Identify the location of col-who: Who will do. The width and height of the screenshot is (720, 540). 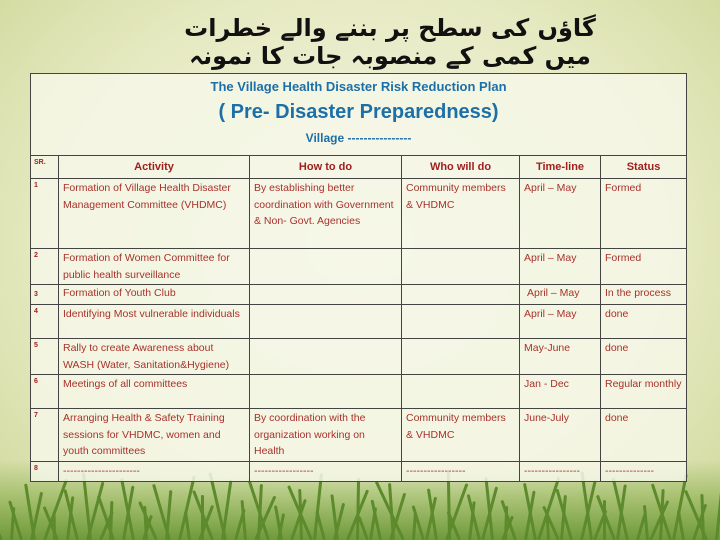
(460, 167).